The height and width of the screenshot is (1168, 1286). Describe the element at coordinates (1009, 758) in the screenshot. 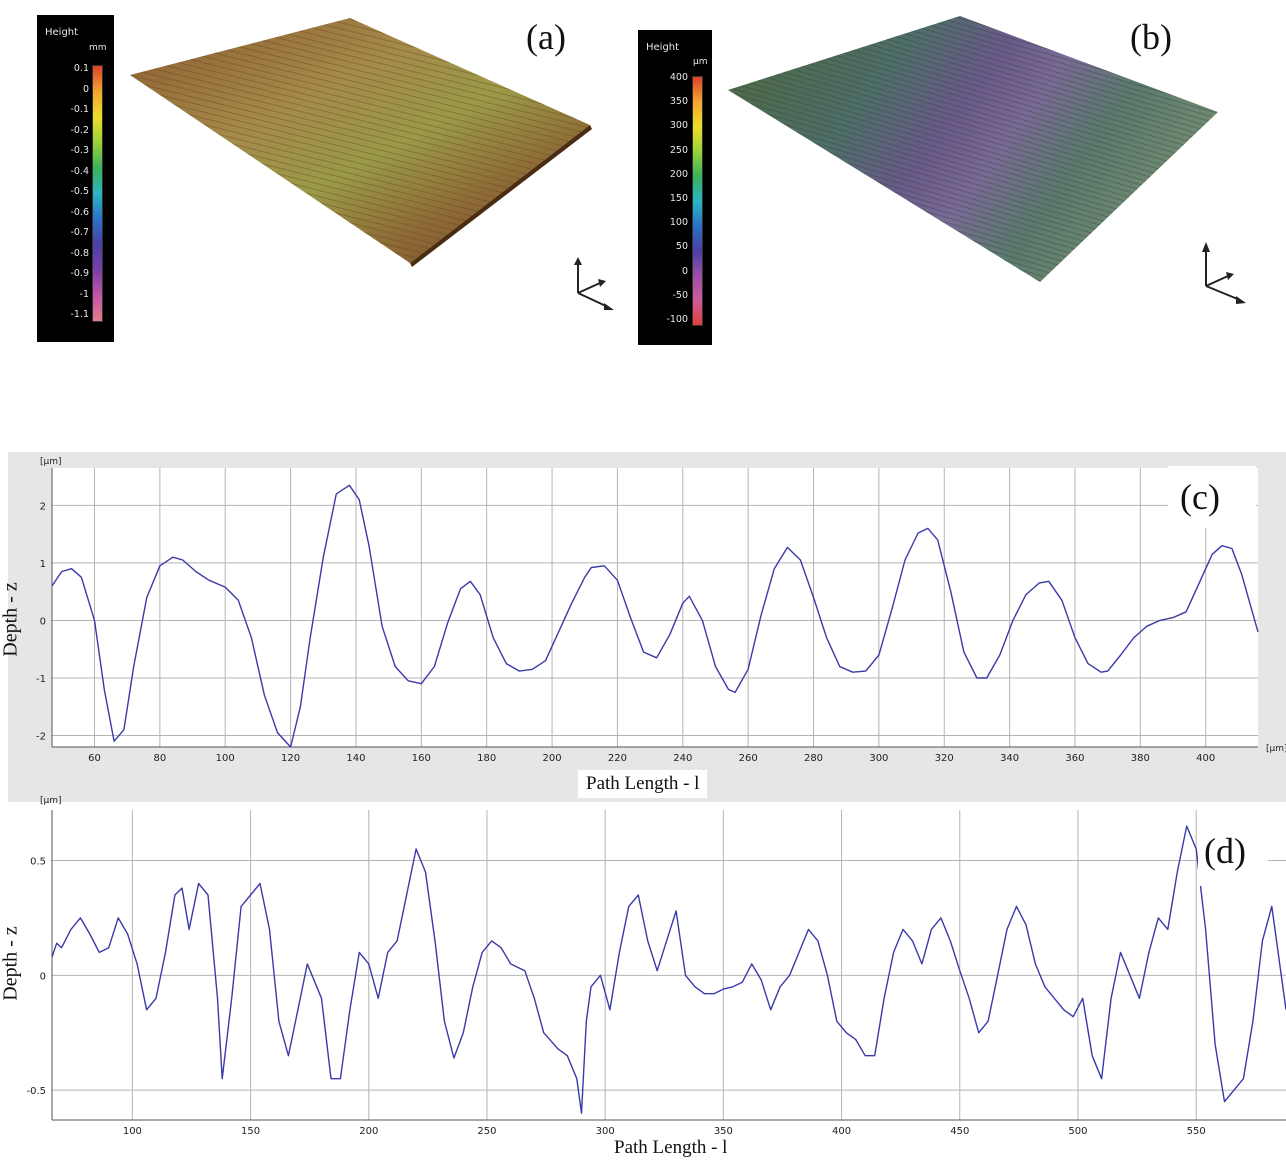

I see `x-tick-label: 340` at that location.